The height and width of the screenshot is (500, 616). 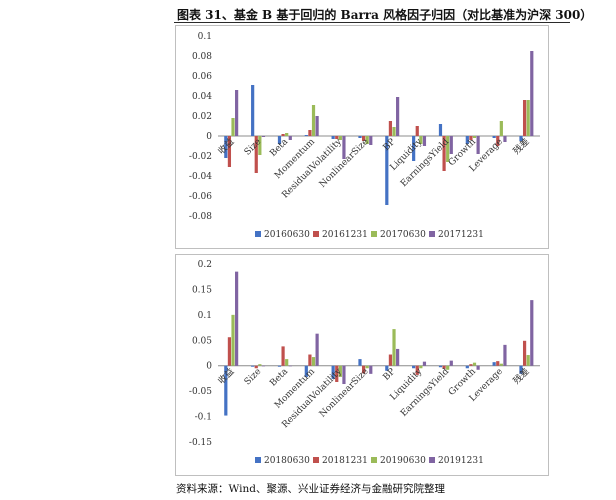 What do you see at coordinates (200, 443) in the screenshot?
I see `y-tick-label: -0.15` at bounding box center [200, 443].